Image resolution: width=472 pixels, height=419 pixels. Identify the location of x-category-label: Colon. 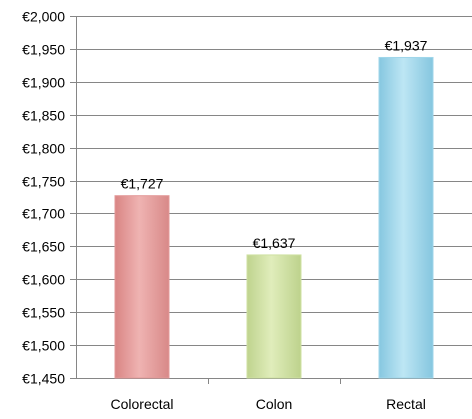
(274, 404).